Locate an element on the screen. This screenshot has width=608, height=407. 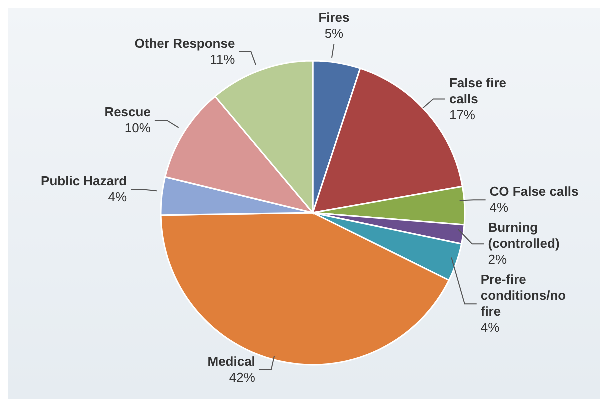
slice-label: Public Hazard is located at coordinates (84, 181).